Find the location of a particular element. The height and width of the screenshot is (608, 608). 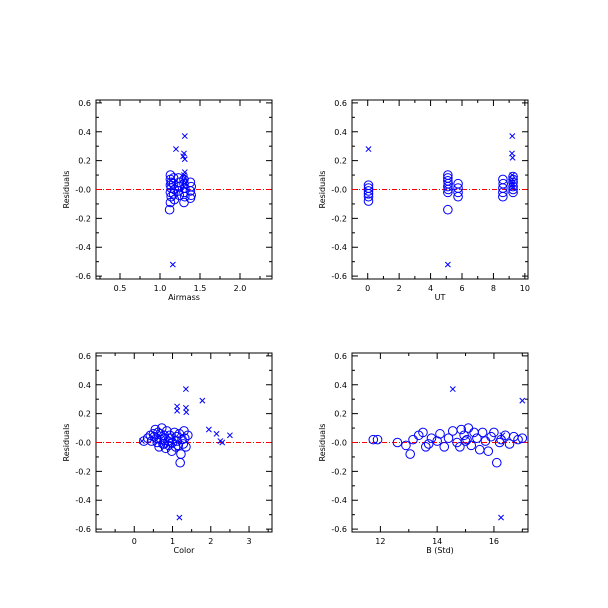

x-tick-label: 16 is located at coordinates (494, 541).